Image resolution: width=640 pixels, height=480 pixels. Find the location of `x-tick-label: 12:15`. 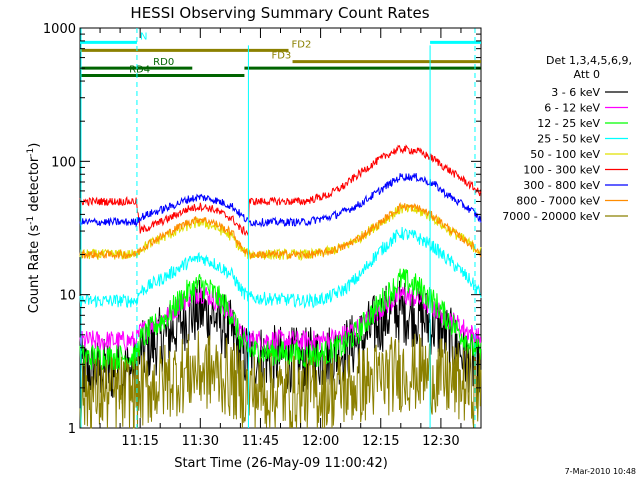

x-tick-label: 12:15 is located at coordinates (380, 441).